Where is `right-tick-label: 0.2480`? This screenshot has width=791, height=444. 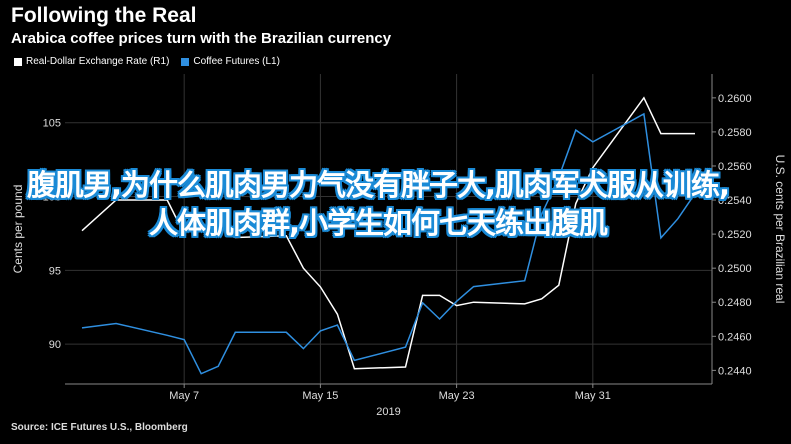 right-tick-label: 0.2480 is located at coordinates (735, 303).